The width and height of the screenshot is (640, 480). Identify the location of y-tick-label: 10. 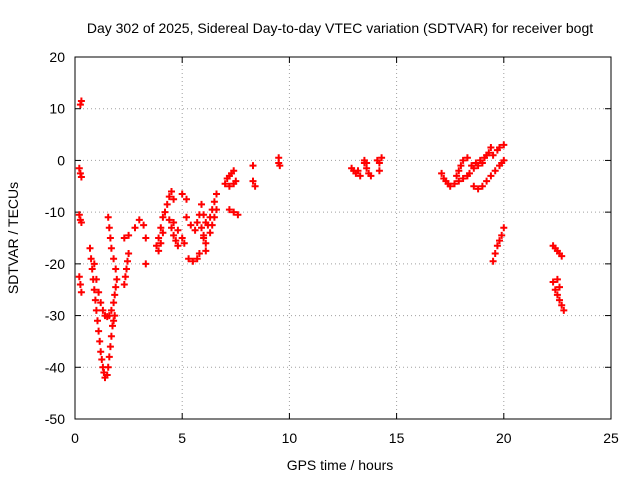
(57, 109).